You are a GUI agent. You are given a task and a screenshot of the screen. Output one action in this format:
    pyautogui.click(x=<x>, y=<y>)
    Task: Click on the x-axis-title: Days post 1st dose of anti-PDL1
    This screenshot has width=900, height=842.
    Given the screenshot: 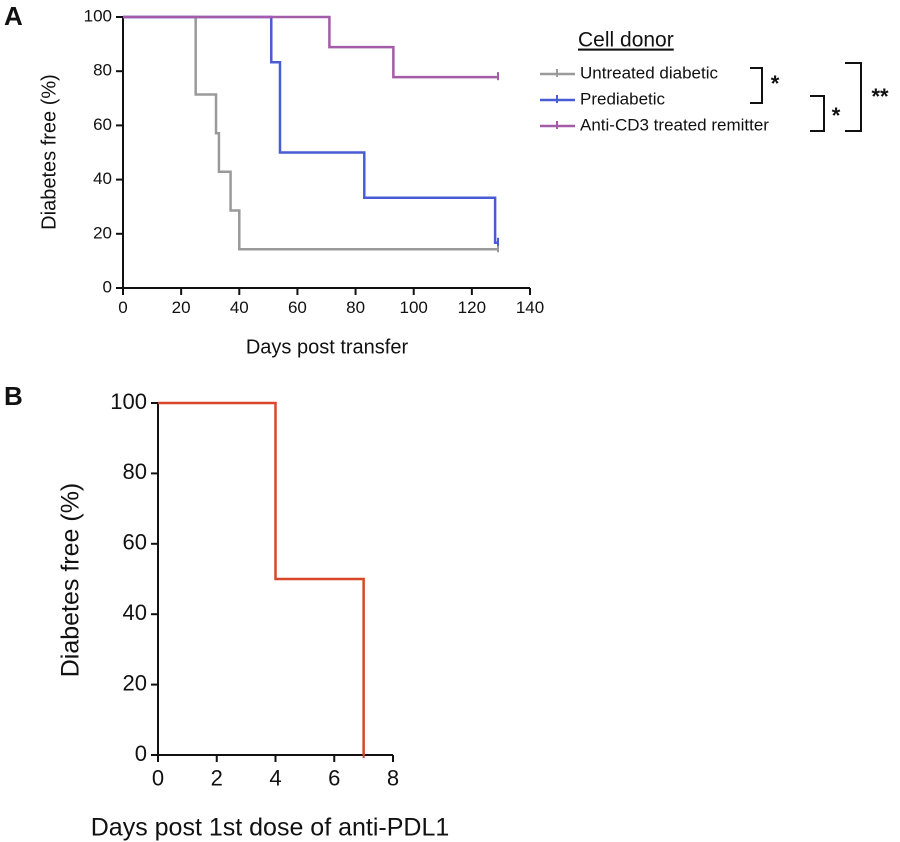 What is the action you would take?
    pyautogui.click(x=270, y=828)
    